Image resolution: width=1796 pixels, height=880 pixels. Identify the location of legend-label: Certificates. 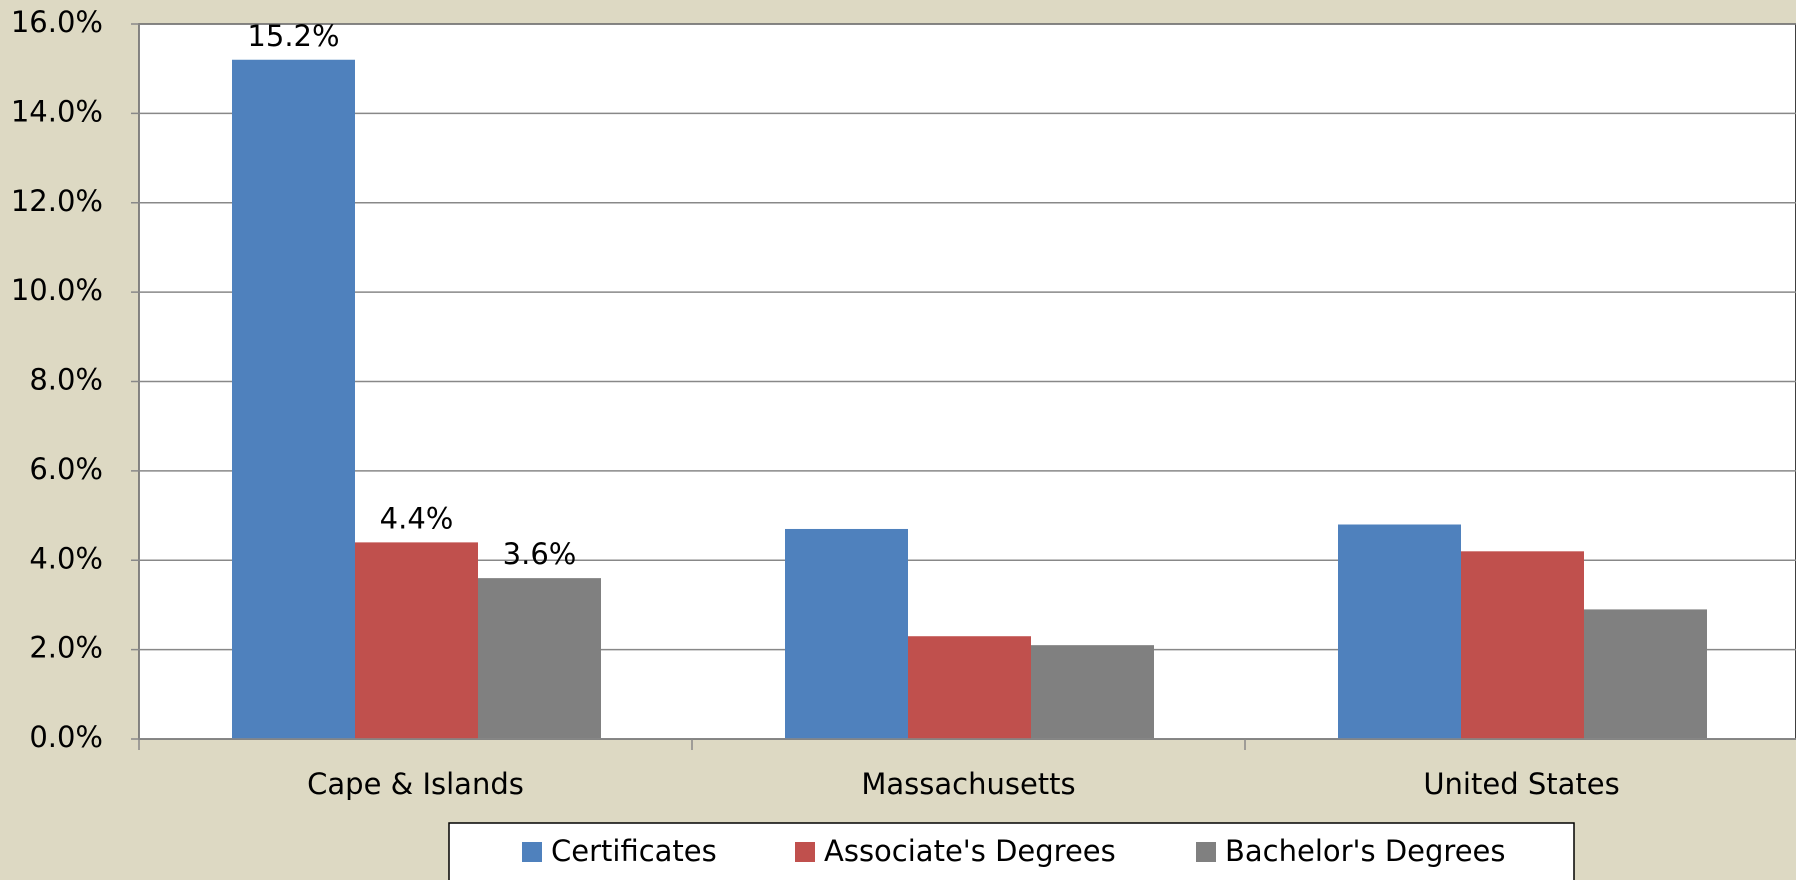
(634, 851).